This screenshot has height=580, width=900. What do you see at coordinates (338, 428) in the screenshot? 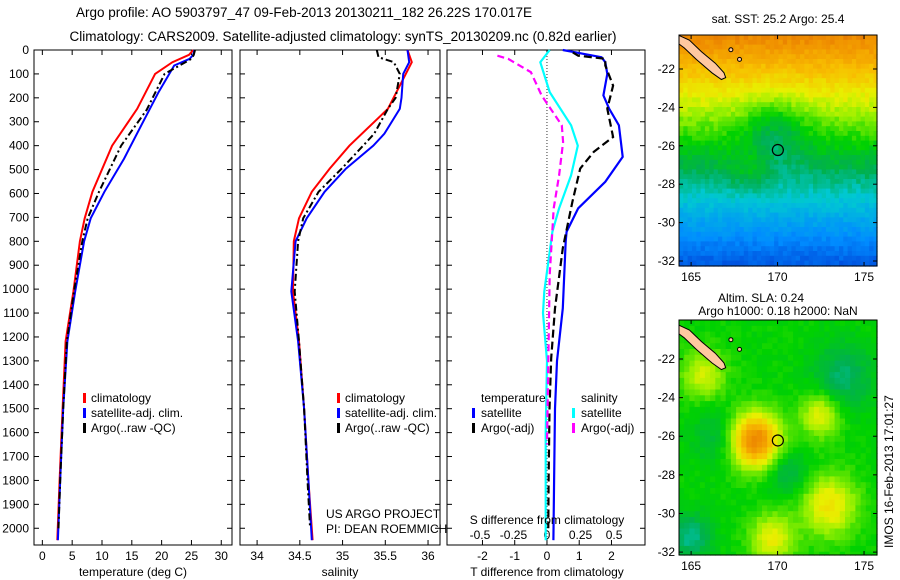
I see `legend-swatch-argo` at bounding box center [338, 428].